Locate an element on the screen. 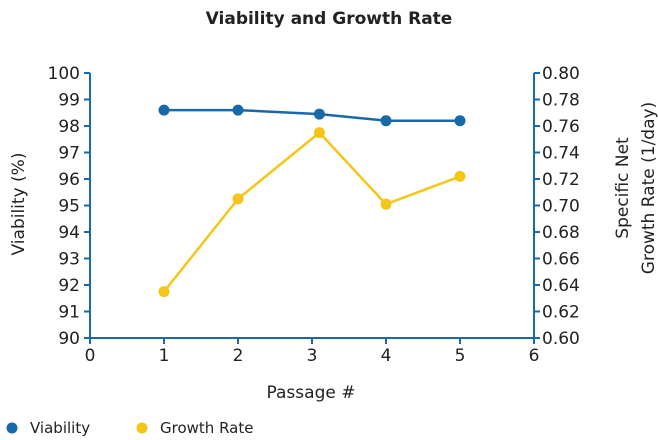 Image resolution: width=658 pixels, height=440 pixels. y-axis-right-label-line1: Specific Net is located at coordinates (623, 188).